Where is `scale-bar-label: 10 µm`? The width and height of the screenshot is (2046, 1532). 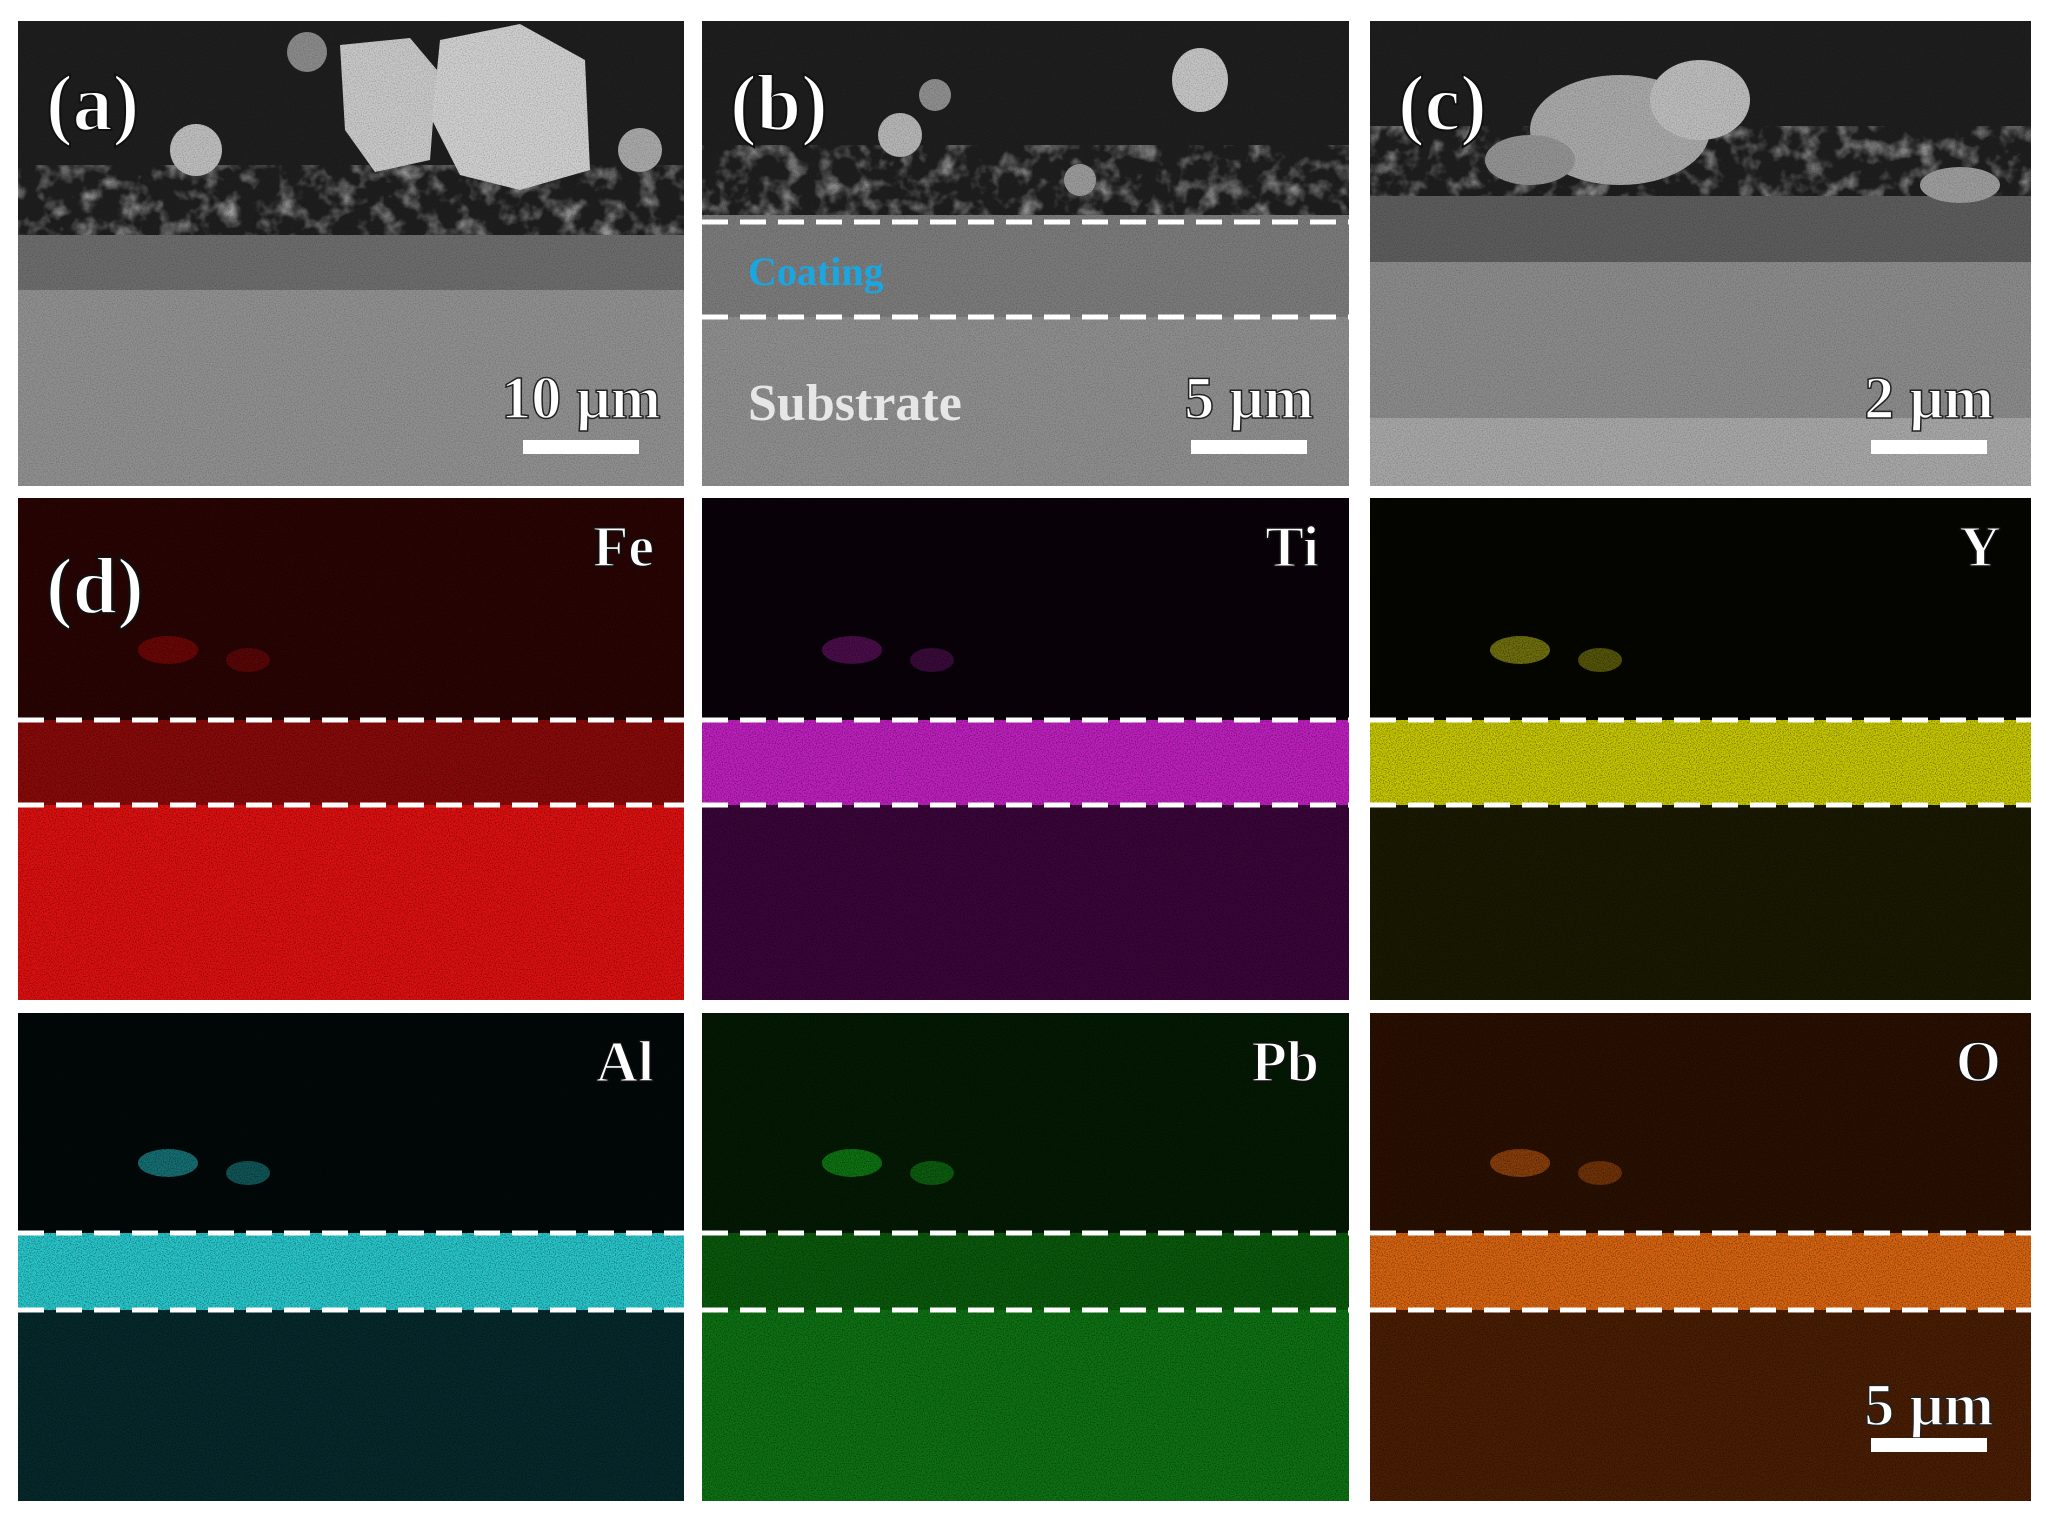
scale-bar-label: 10 µm is located at coordinates (581, 398).